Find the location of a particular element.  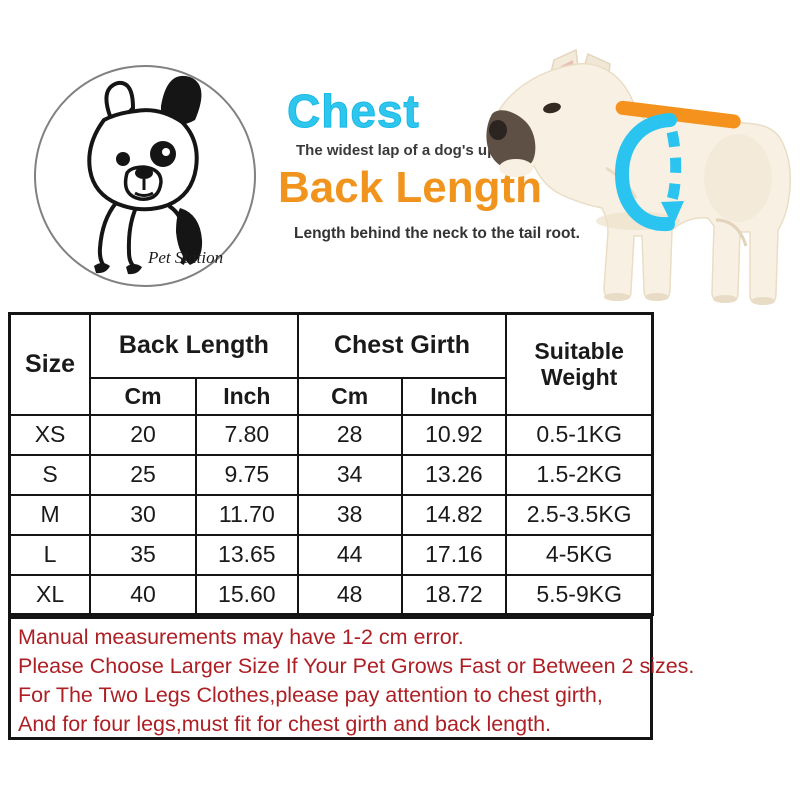

table-row-l: L 35 13.65 44 17.16 4-5KG is located at coordinates (331, 554).